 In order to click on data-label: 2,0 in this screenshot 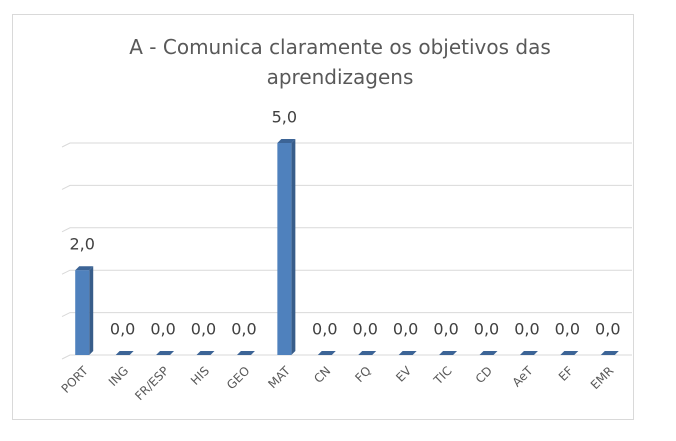, I will do `click(81, 244)`.